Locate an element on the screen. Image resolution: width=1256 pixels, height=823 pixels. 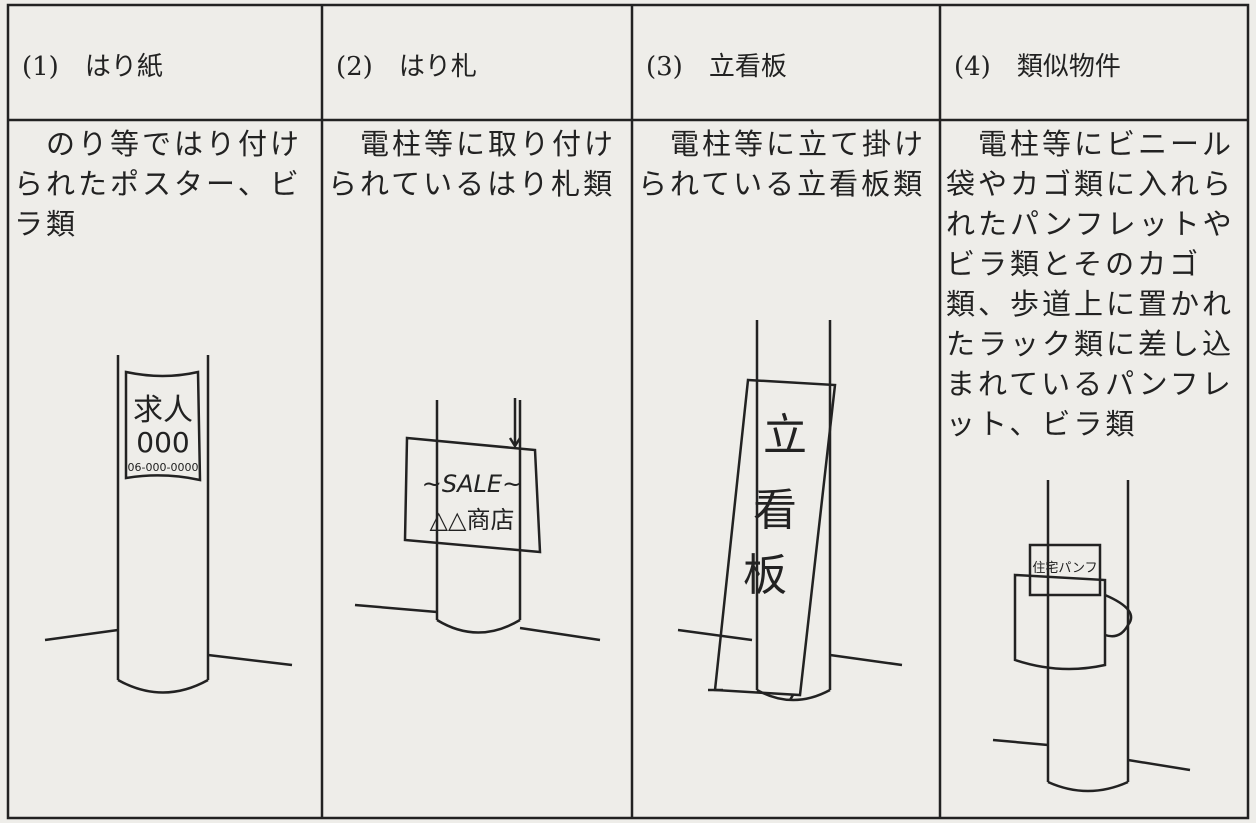
description-line: られているはり札類 is located at coordinates (472, 184).